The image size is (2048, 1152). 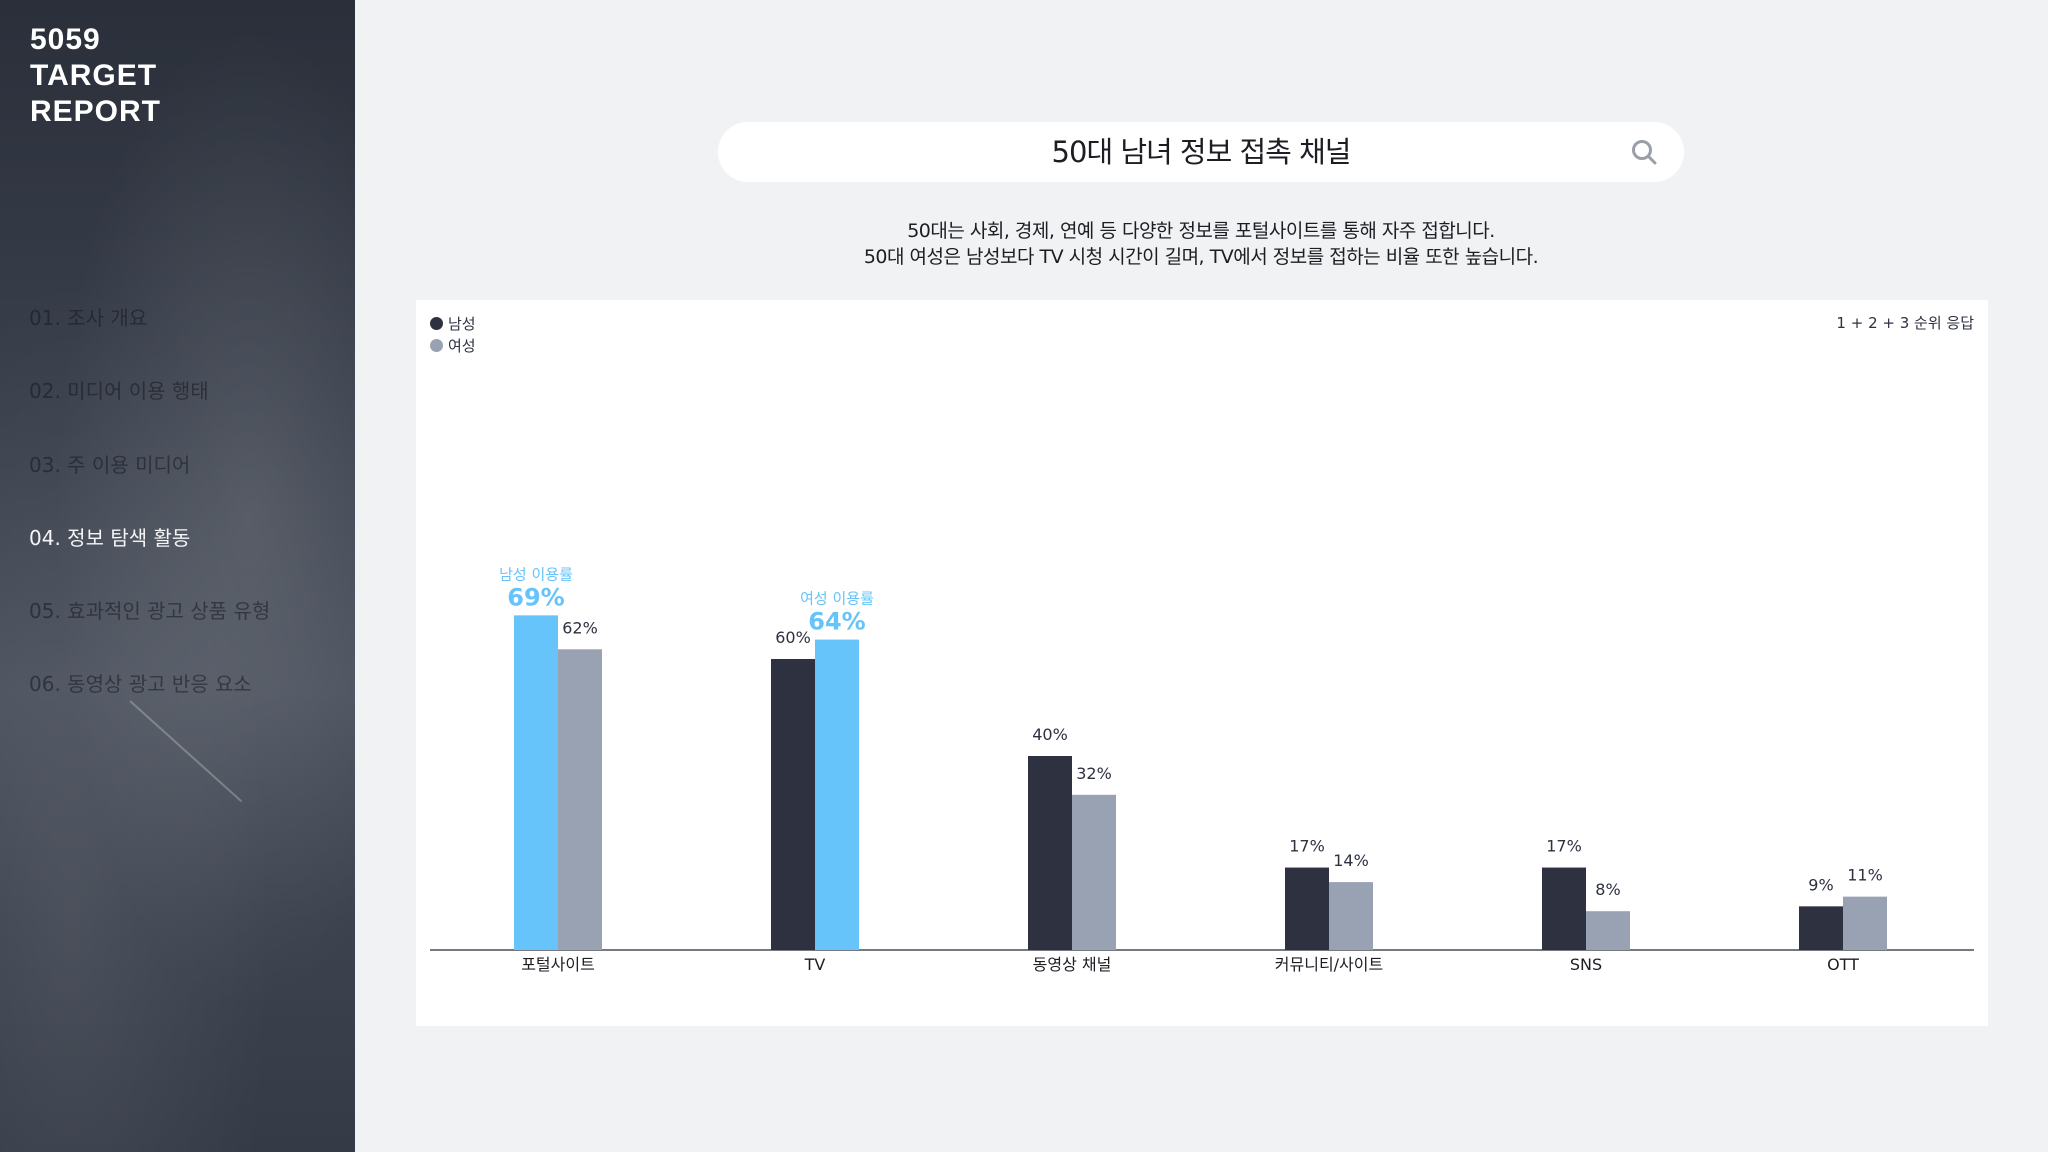 What do you see at coordinates (1607, 889) in the screenshot?
I see `data-label-female-4: 8%` at bounding box center [1607, 889].